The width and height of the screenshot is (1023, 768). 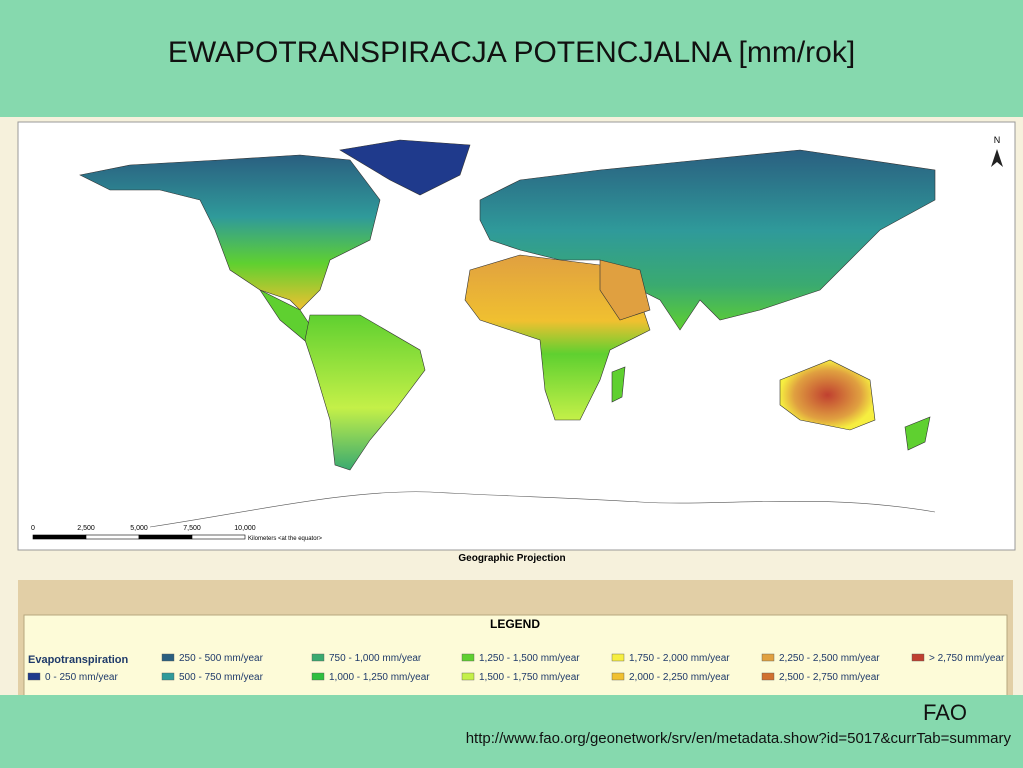 What do you see at coordinates (511, 558) in the screenshot?
I see `projection-label: Geographic Projection` at bounding box center [511, 558].